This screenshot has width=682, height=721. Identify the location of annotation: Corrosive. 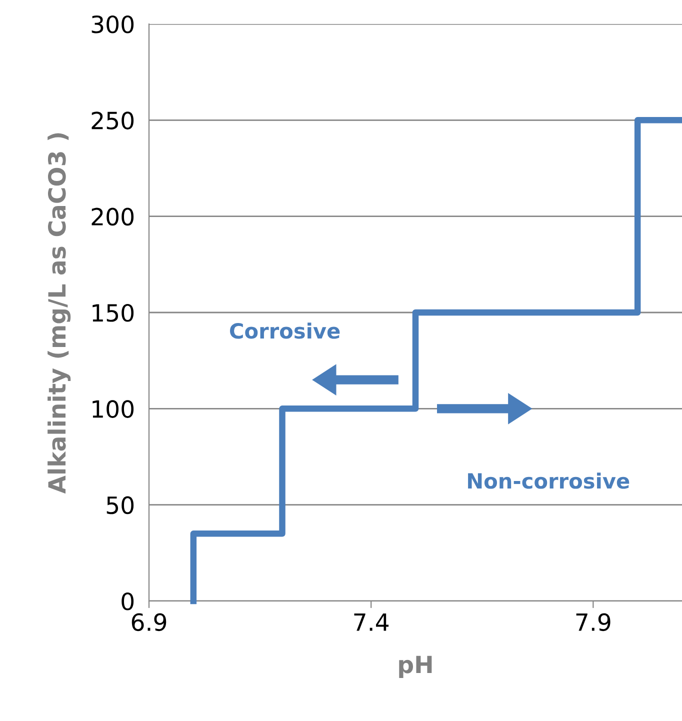
(285, 330).